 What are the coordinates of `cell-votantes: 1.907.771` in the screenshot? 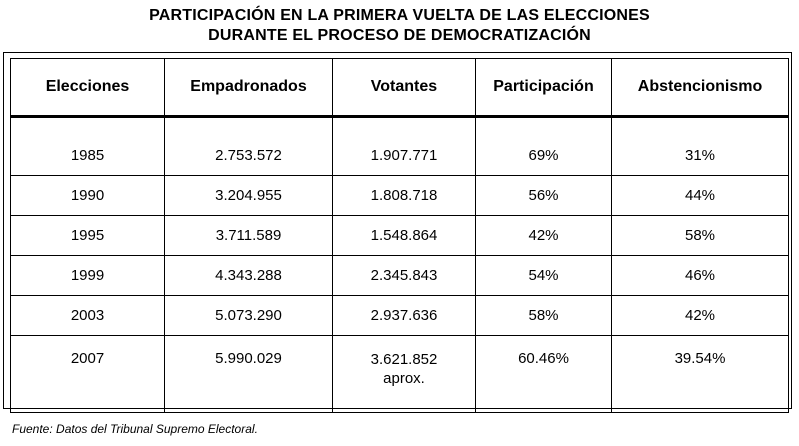 It's located at (404, 156).